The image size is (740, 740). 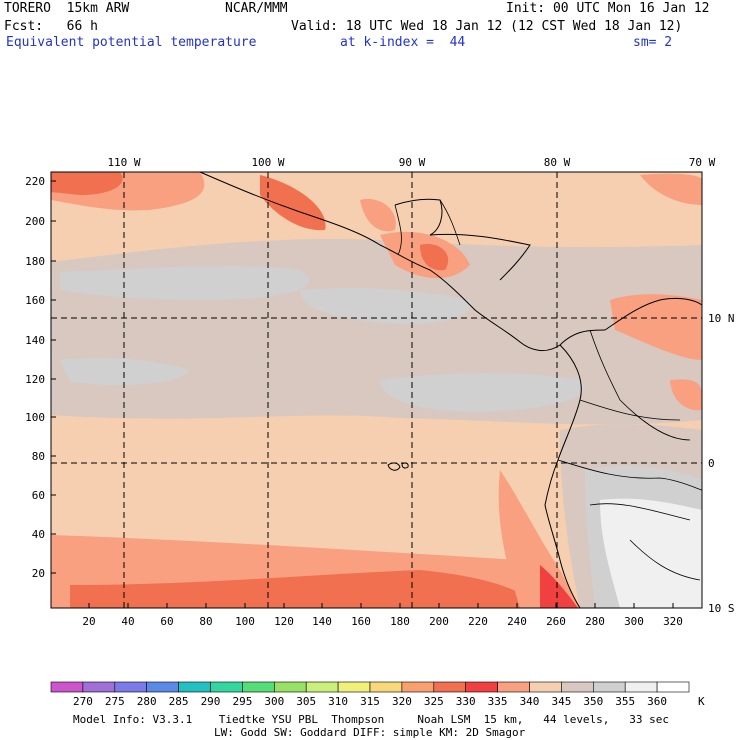 I want to click on x-tick-label: 300, so click(x=634, y=621).